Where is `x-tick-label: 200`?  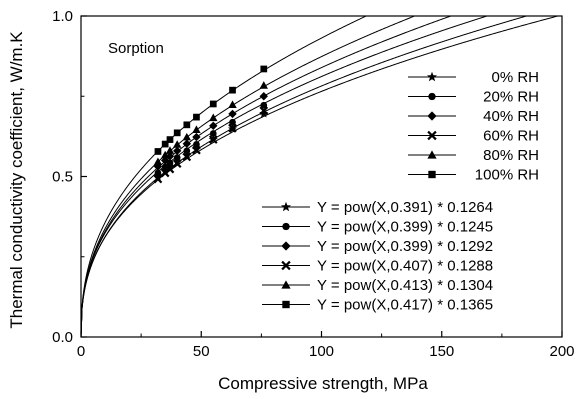 x-tick-label: 200 is located at coordinates (561, 351).